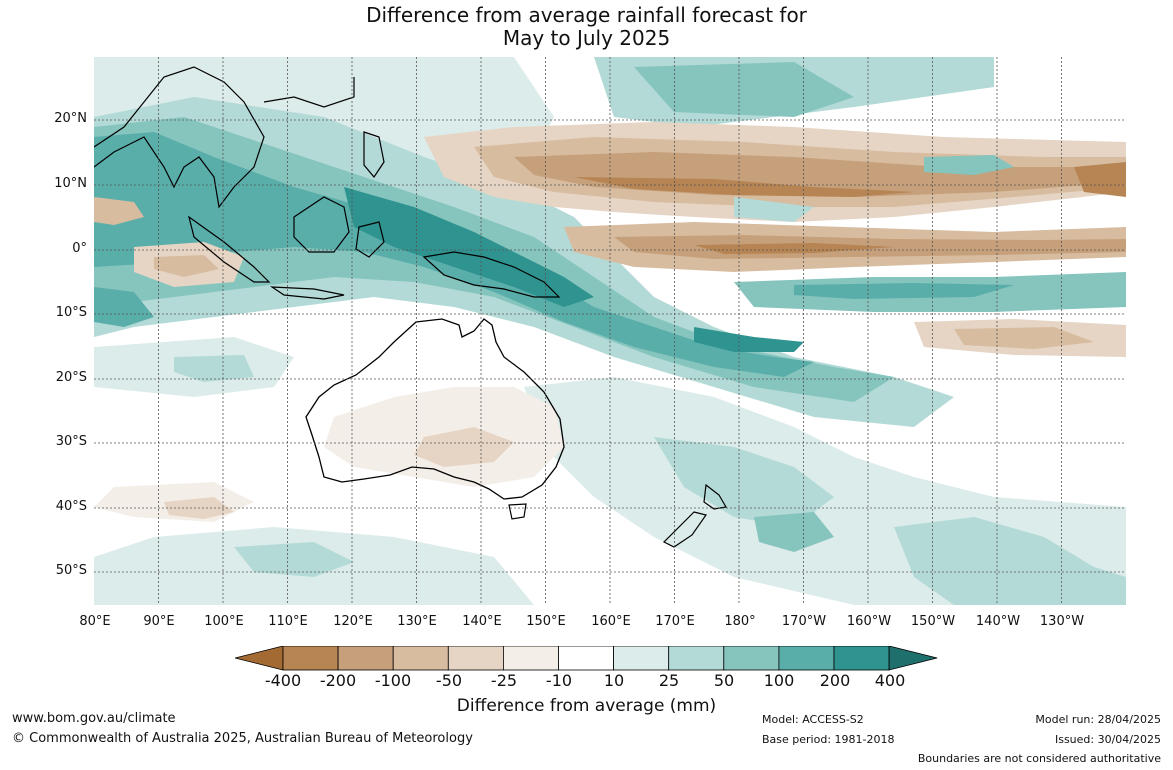 Image resolution: width=1173 pixels, height=770 pixels. Describe the element at coordinates (1062, 621) in the screenshot. I see `lon-label-130w: 130°W` at that location.